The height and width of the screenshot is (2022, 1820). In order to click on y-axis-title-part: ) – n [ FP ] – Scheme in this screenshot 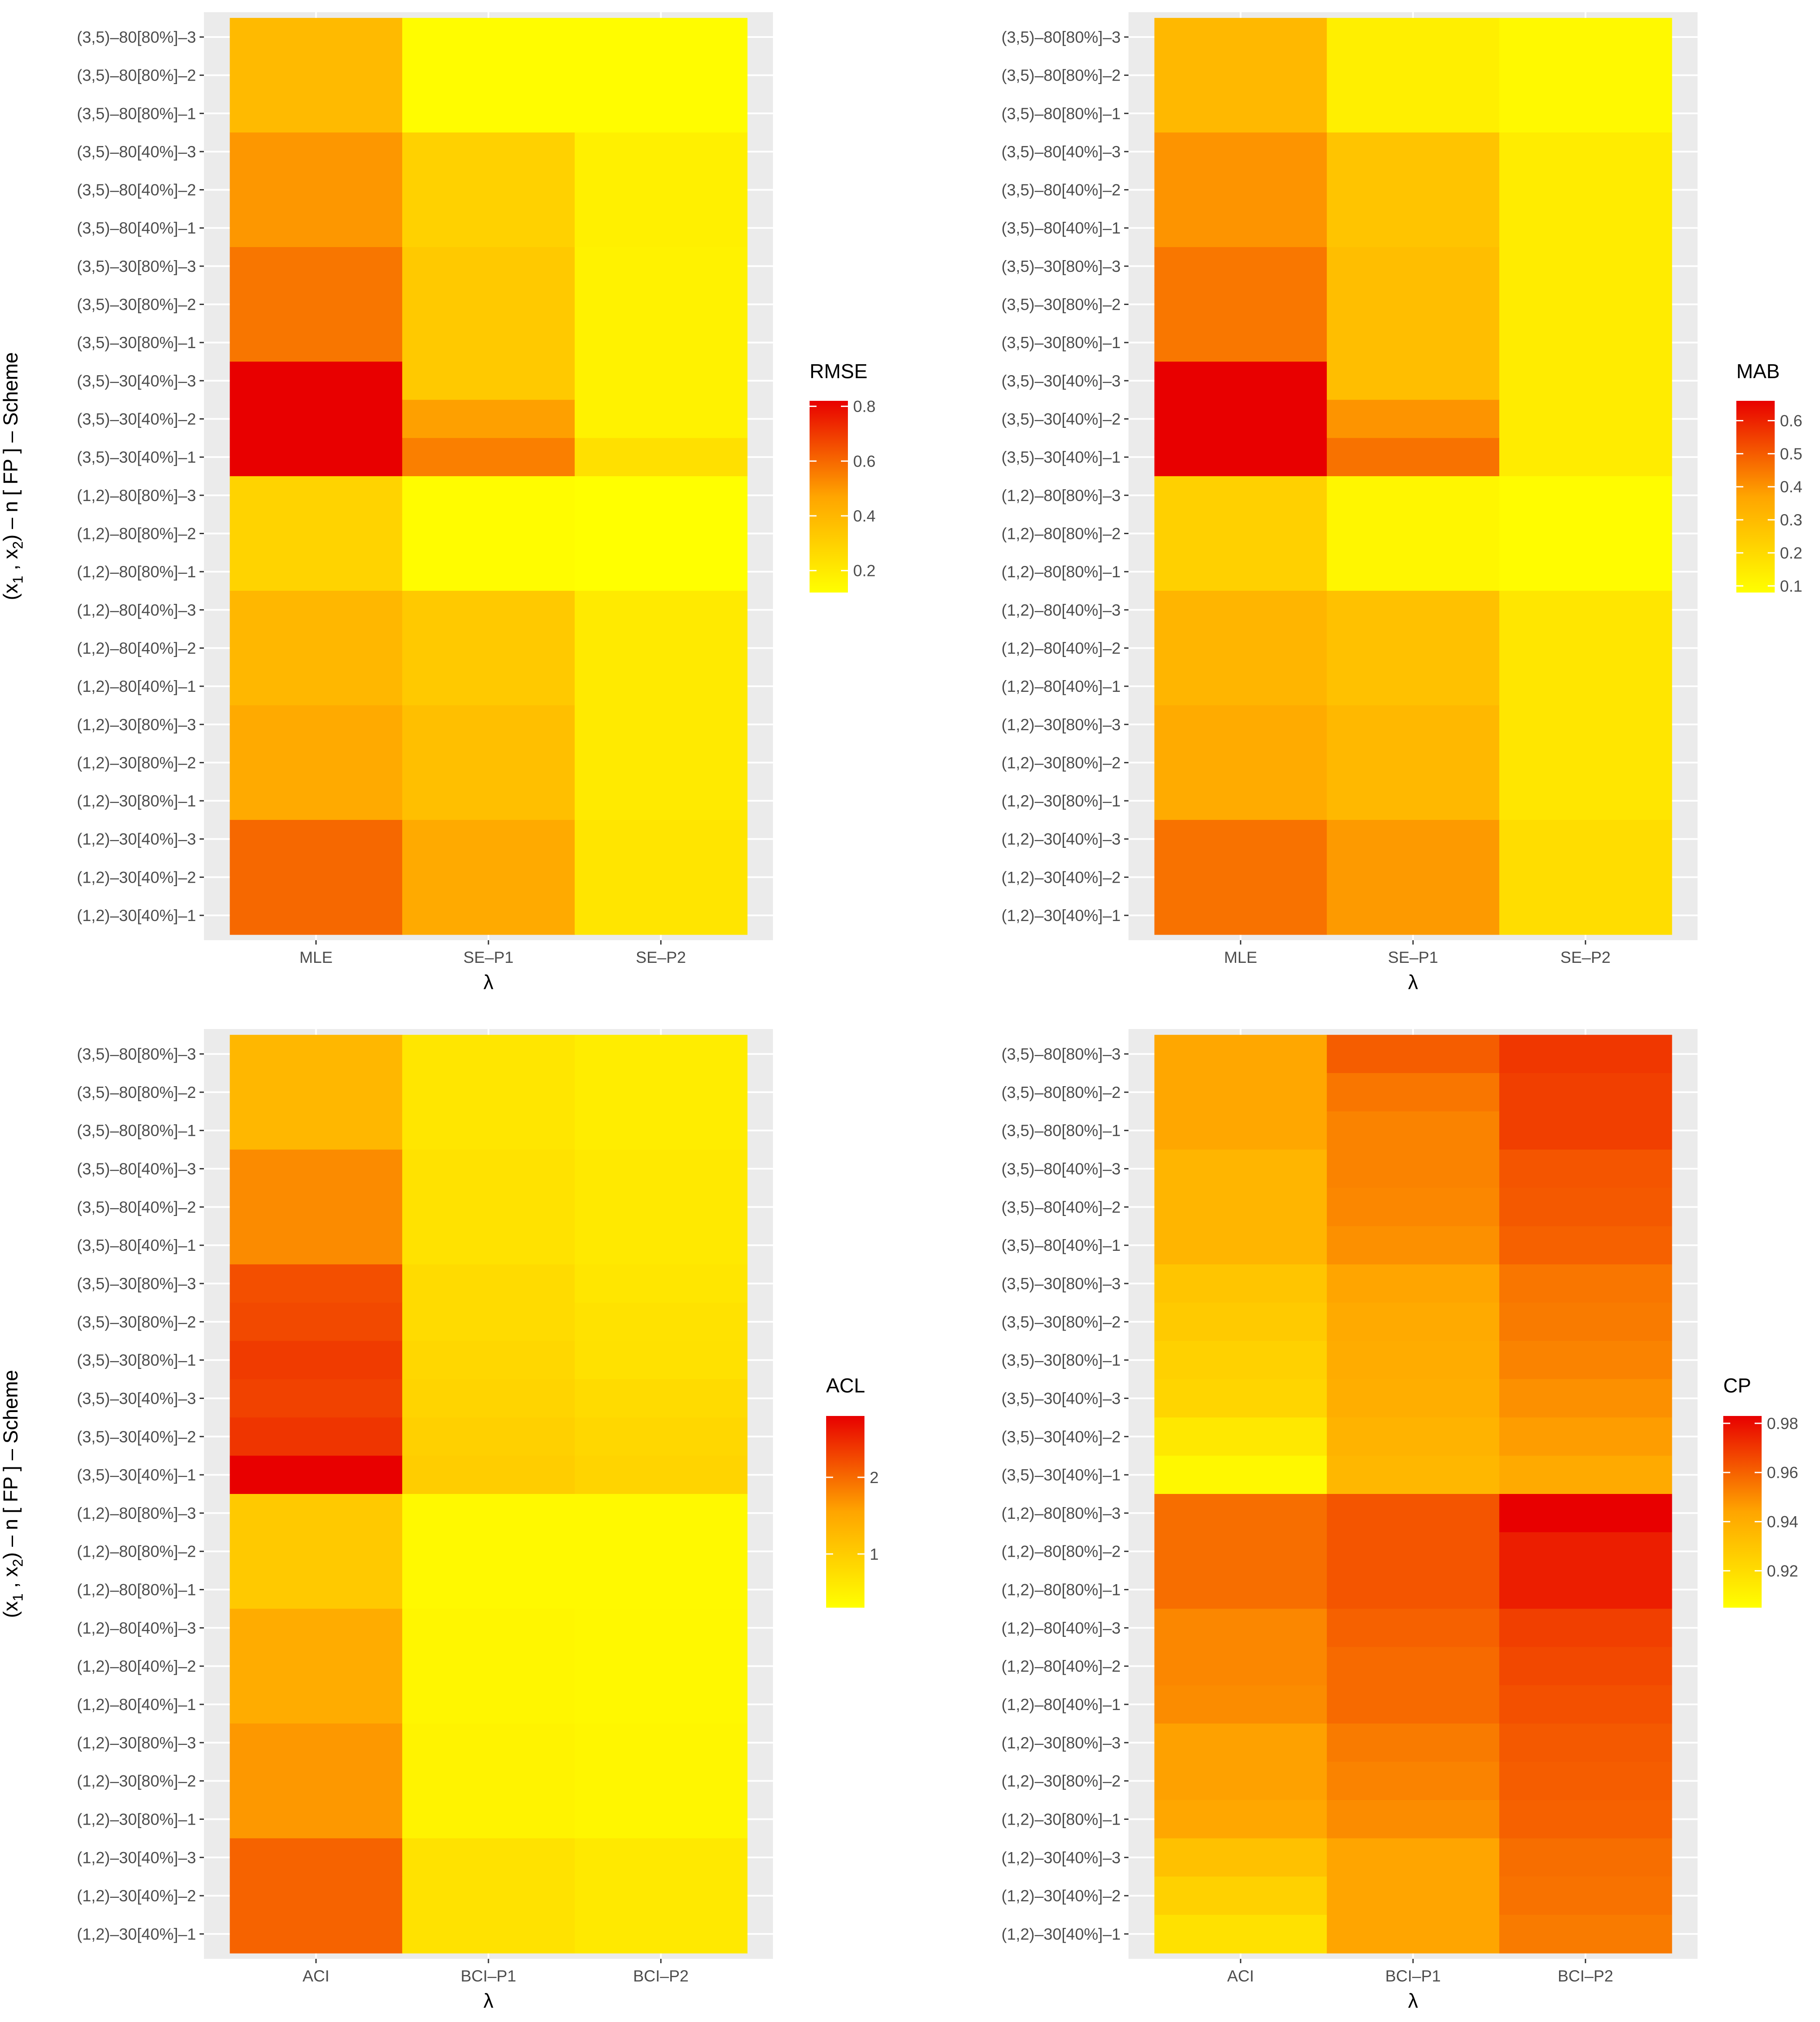, I will do `click(11, 446)`.